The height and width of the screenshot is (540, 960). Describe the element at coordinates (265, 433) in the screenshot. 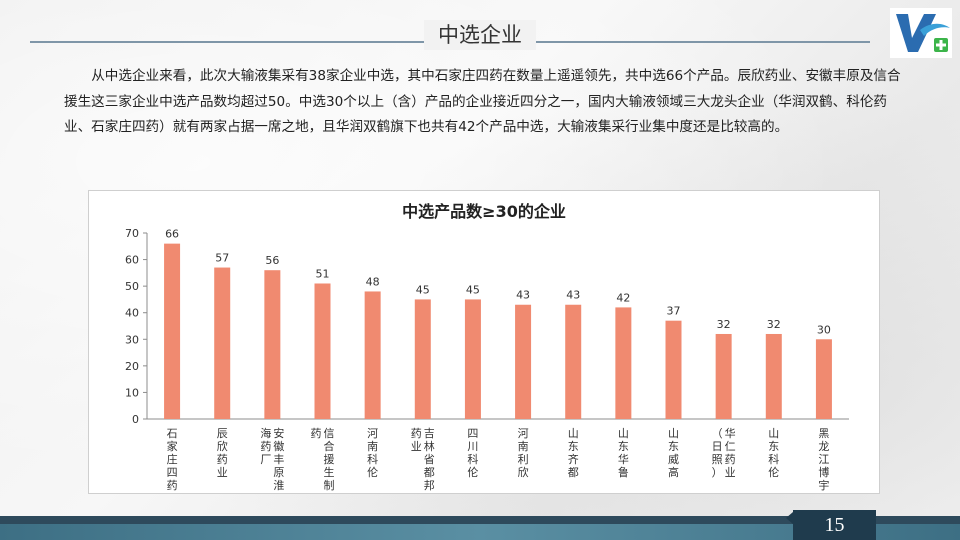

I see `x-category-char: 海` at that location.